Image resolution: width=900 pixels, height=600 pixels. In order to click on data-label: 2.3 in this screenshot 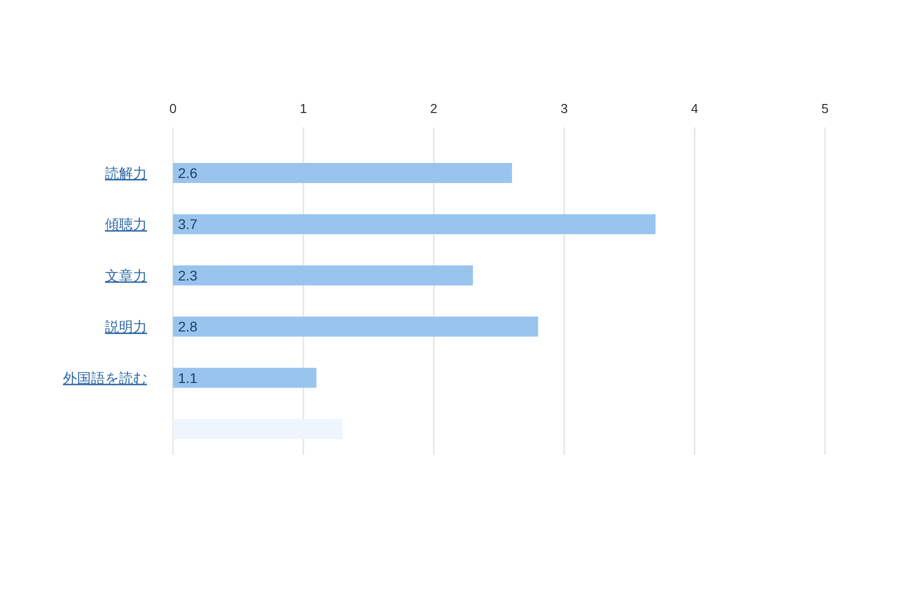, I will do `click(188, 275)`.